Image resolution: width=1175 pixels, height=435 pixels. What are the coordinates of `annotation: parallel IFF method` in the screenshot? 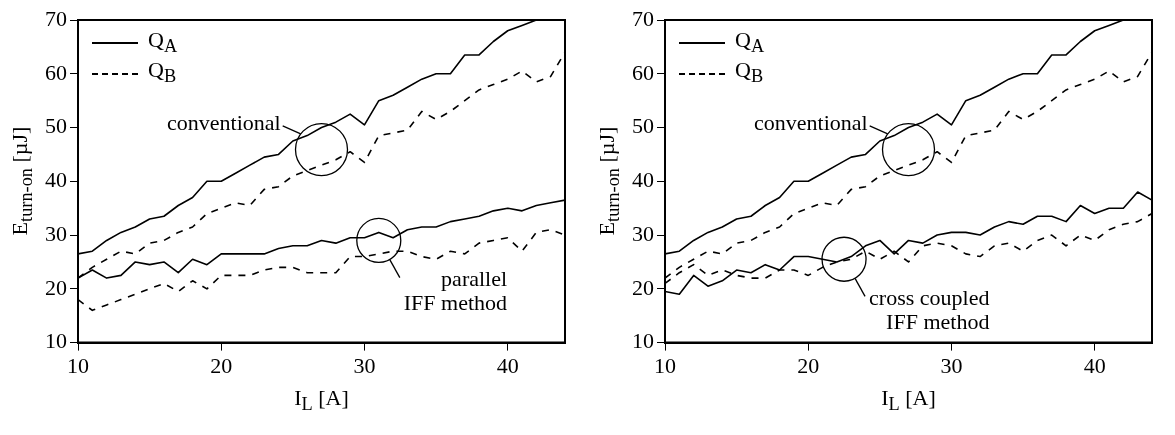 It's located at (455, 291).